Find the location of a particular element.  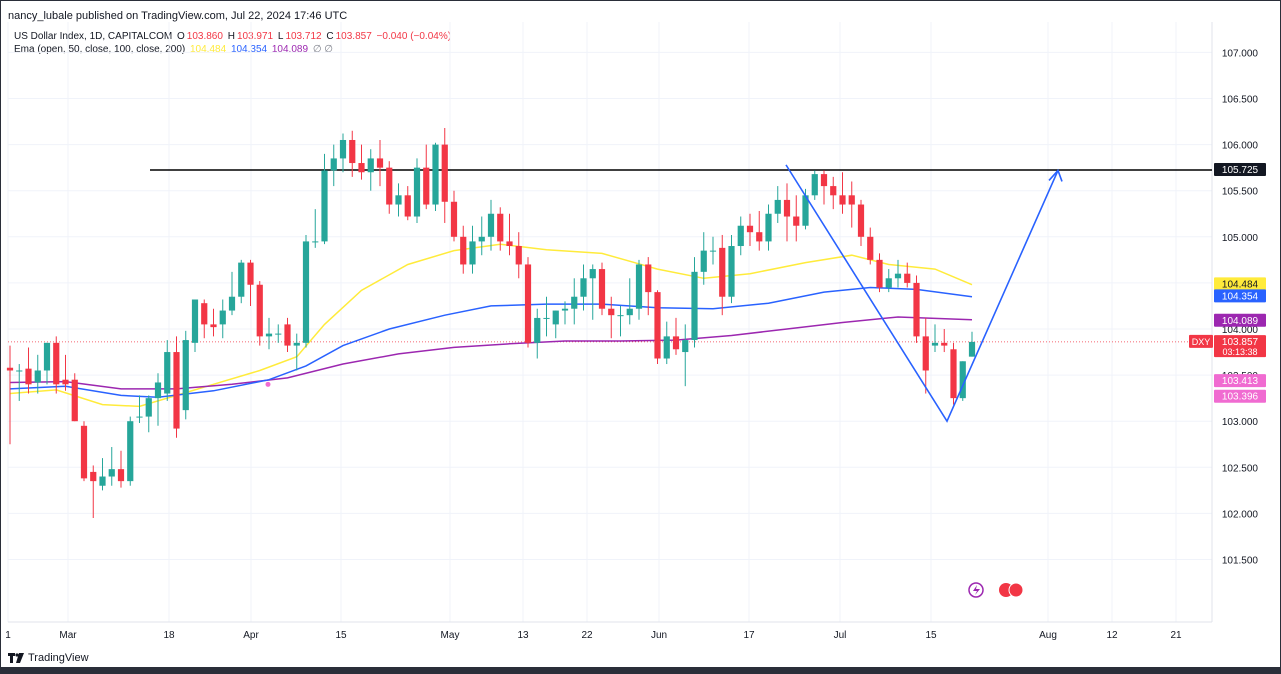

bottom-frame-strip is located at coordinates (640, 670).